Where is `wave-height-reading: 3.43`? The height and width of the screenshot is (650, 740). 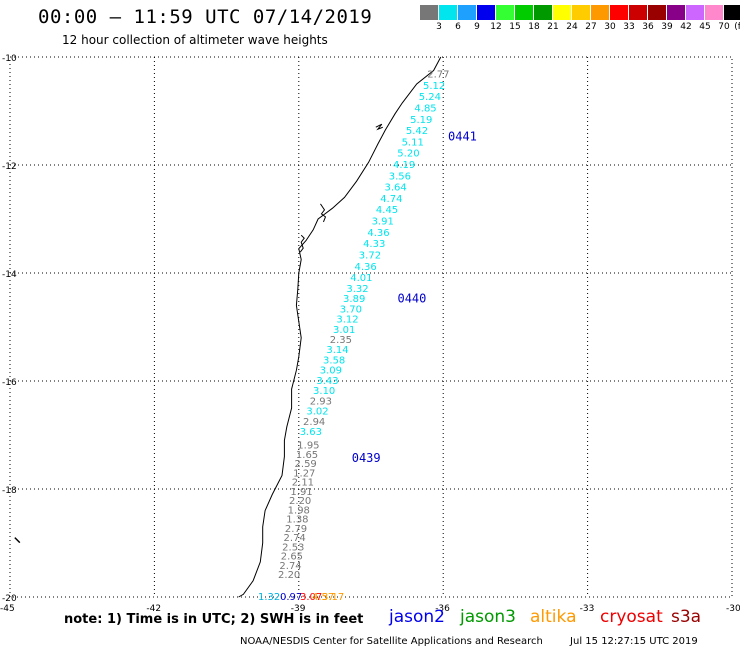 wave-height-reading: 3.43 is located at coordinates (327, 381).